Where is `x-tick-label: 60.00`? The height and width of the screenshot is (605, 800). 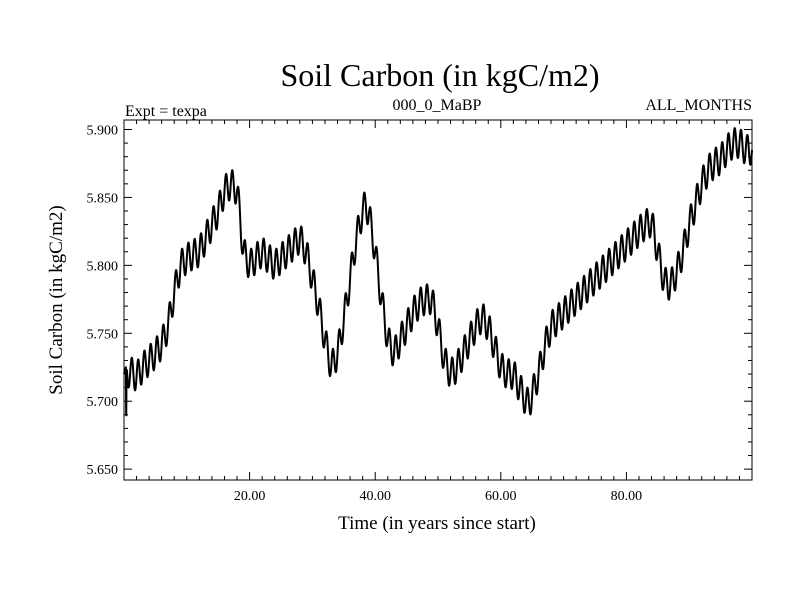
x-tick-label: 60.00 is located at coordinates (501, 496).